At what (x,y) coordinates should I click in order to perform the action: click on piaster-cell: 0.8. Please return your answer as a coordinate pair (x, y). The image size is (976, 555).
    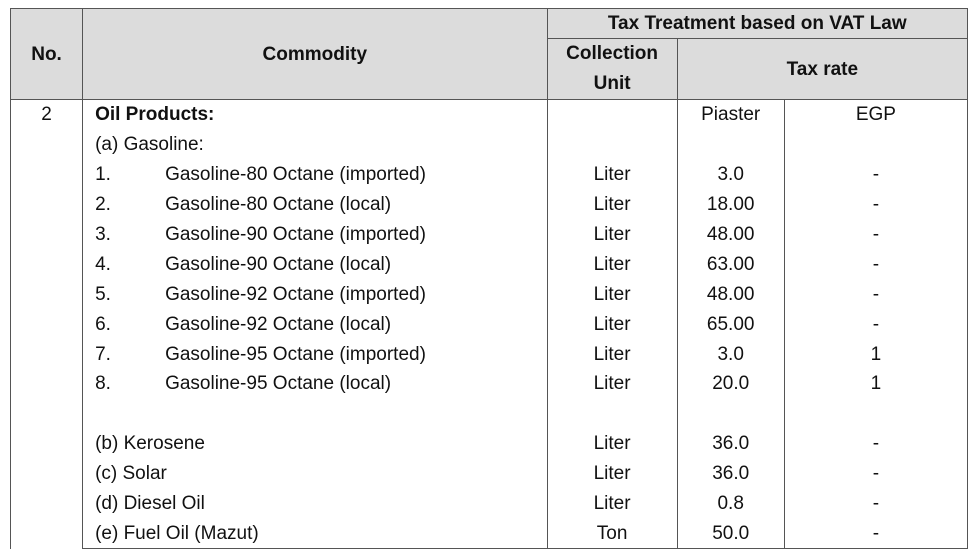
    Looking at the image, I should click on (730, 503).